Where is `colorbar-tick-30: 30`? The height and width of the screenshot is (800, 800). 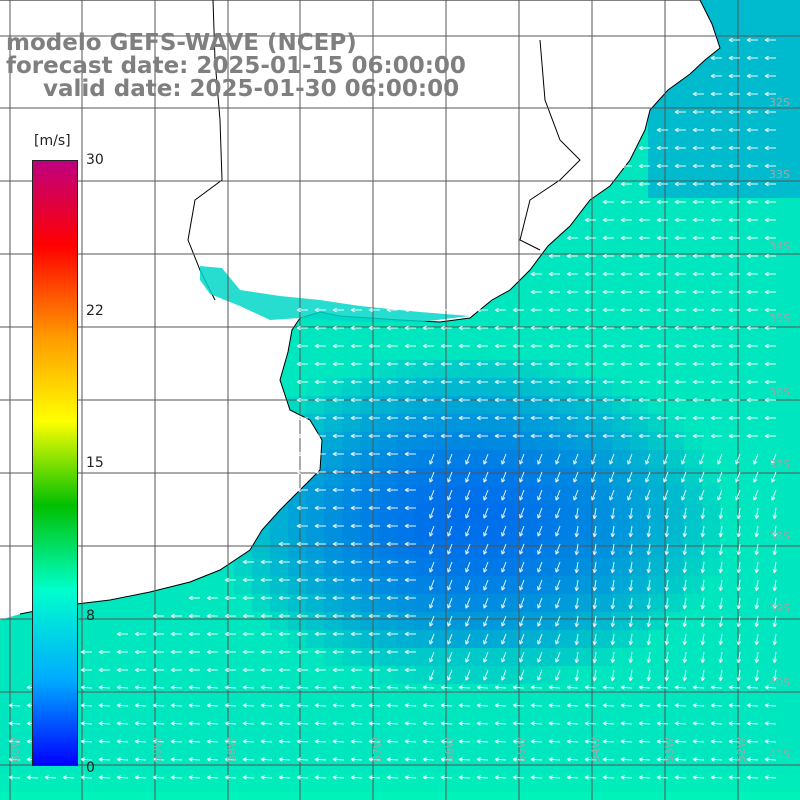
colorbar-tick-30: 30 is located at coordinates (95, 160).